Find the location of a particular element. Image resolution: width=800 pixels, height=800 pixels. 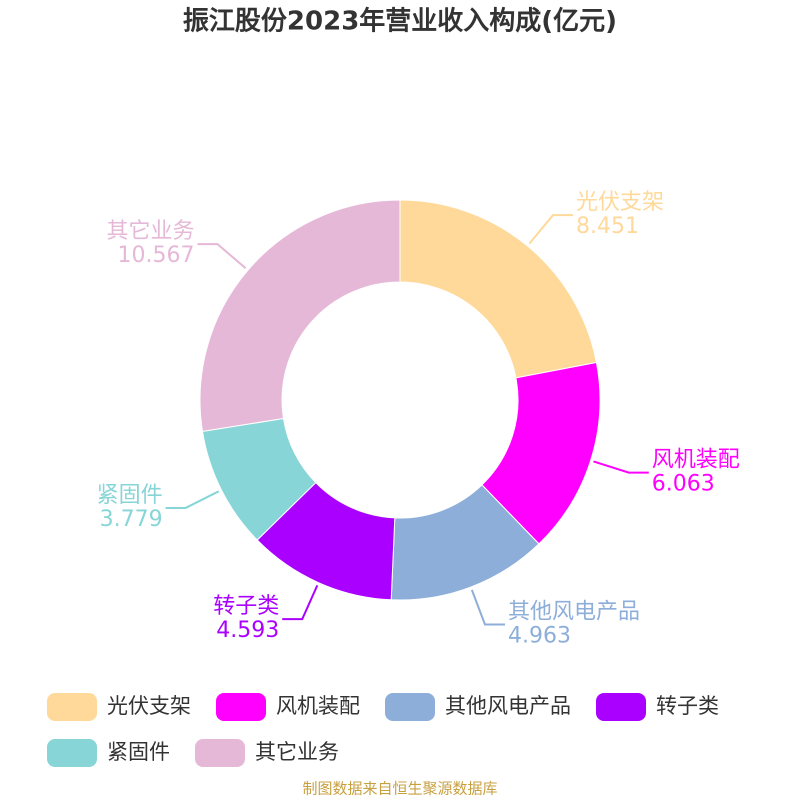

legend-label: 转子类 is located at coordinates (687, 706).